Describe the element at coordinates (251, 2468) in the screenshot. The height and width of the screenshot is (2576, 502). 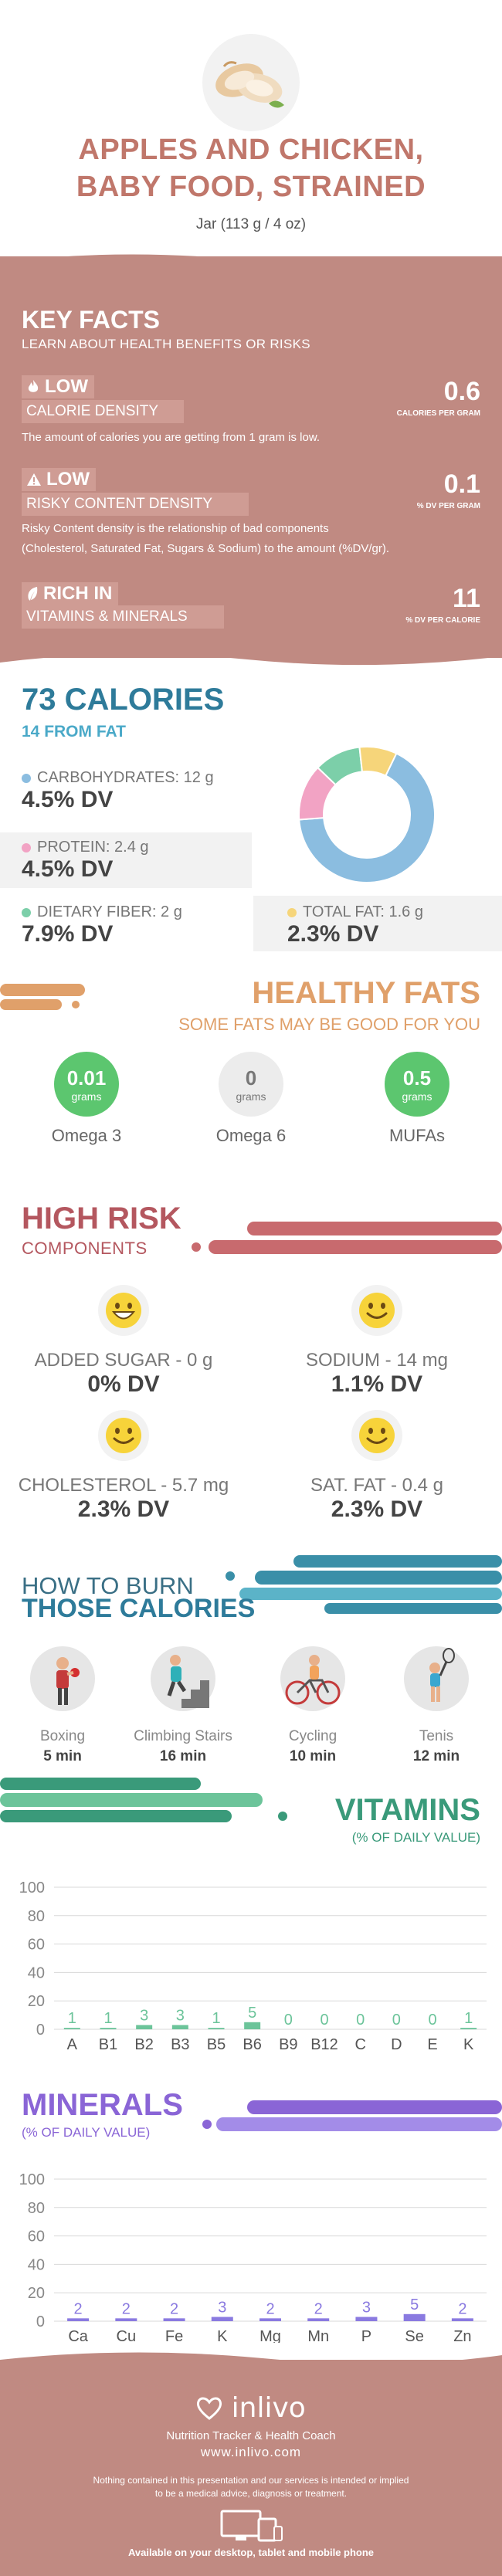
I see `footer` at that location.